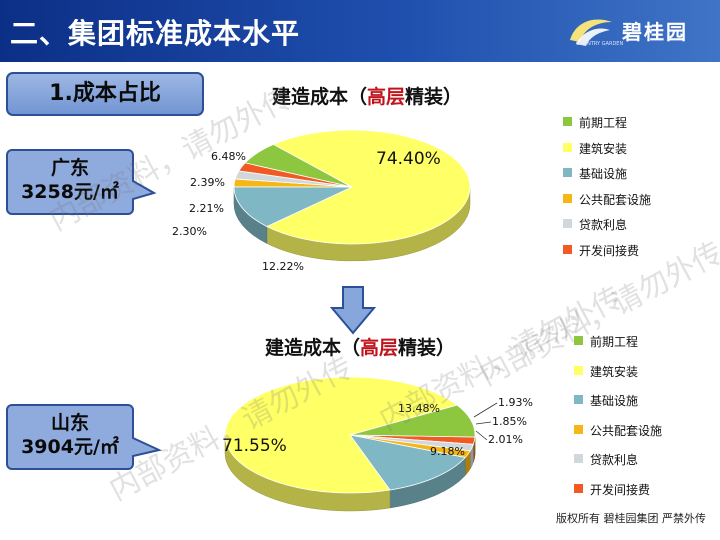  Describe the element at coordinates (189, 231) in the screenshot. I see `pie-data-label: 2.30%` at that location.